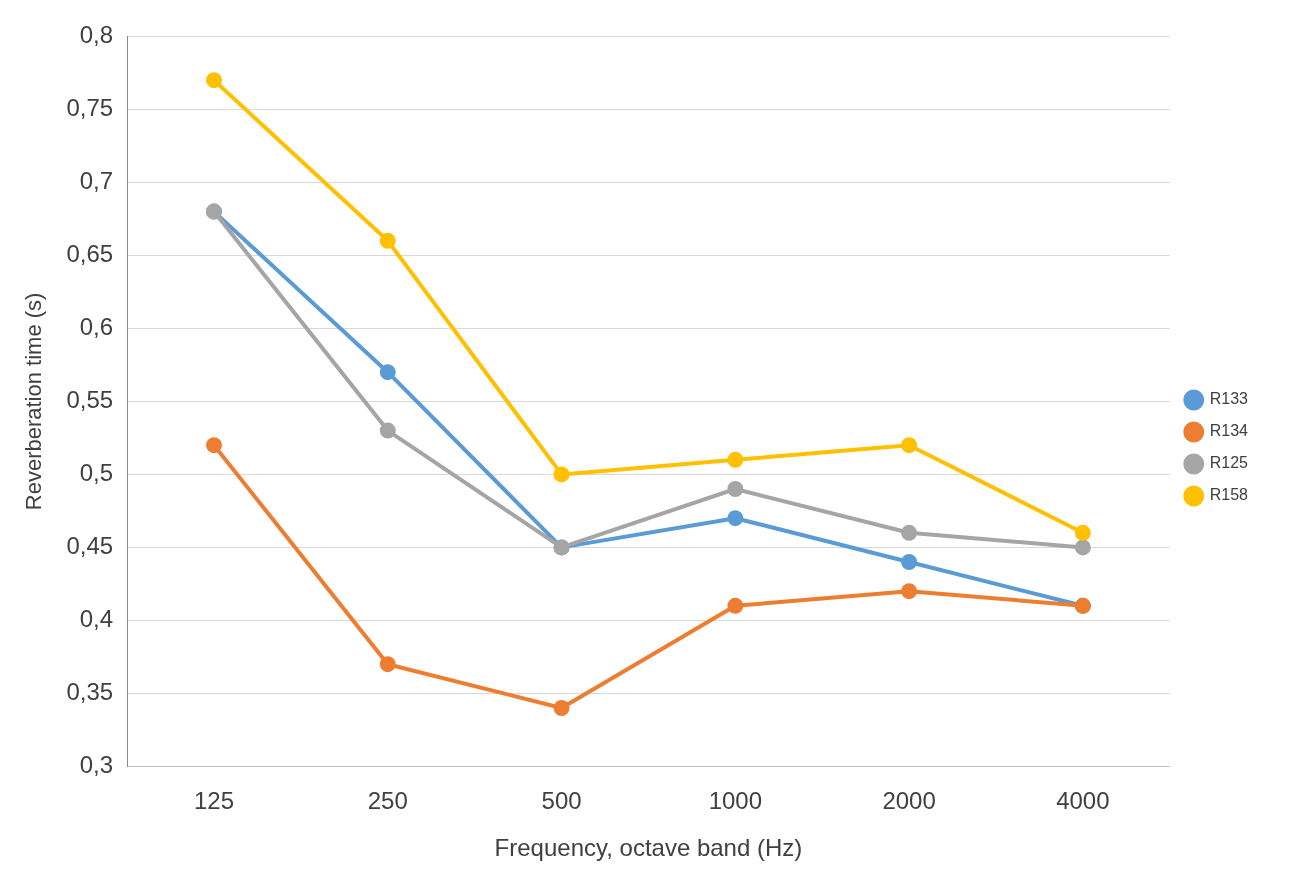 Image resolution: width=1292 pixels, height=894 pixels. I want to click on legend-label: R134, so click(1229, 431).